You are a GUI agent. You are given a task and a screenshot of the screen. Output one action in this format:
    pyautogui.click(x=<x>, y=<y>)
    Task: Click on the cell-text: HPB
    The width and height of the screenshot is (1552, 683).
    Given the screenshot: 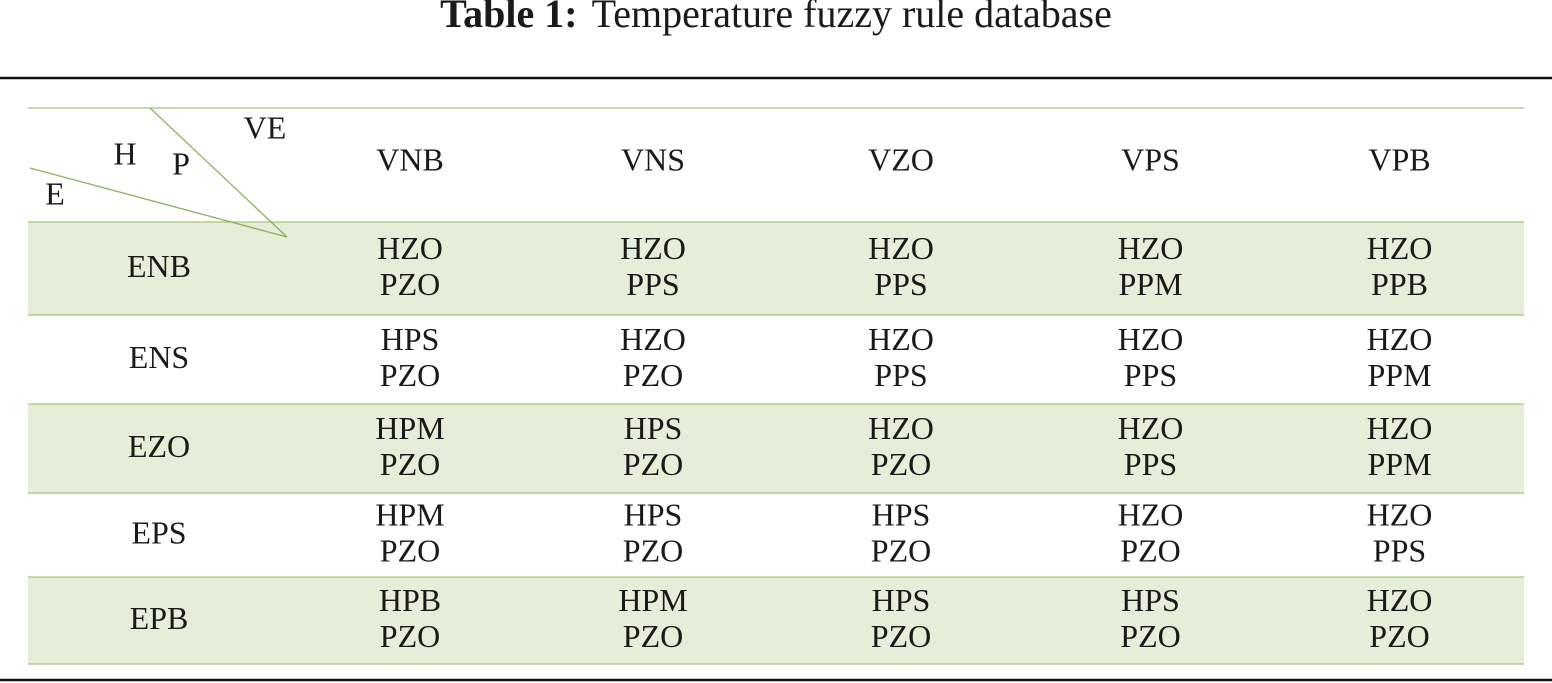 What is the action you would take?
    pyautogui.click(x=410, y=600)
    